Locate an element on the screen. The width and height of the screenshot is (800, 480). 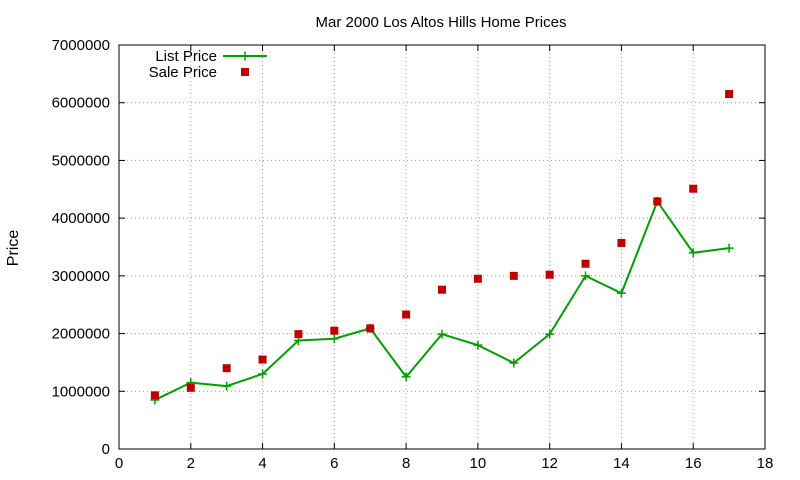
y-tick-label: 6000000 is located at coordinates (81, 103).